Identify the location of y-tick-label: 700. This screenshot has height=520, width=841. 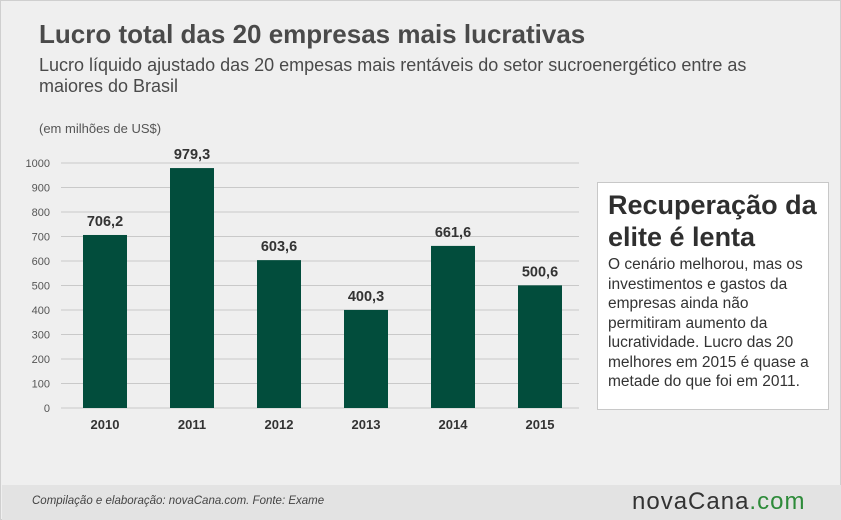
(41, 238).